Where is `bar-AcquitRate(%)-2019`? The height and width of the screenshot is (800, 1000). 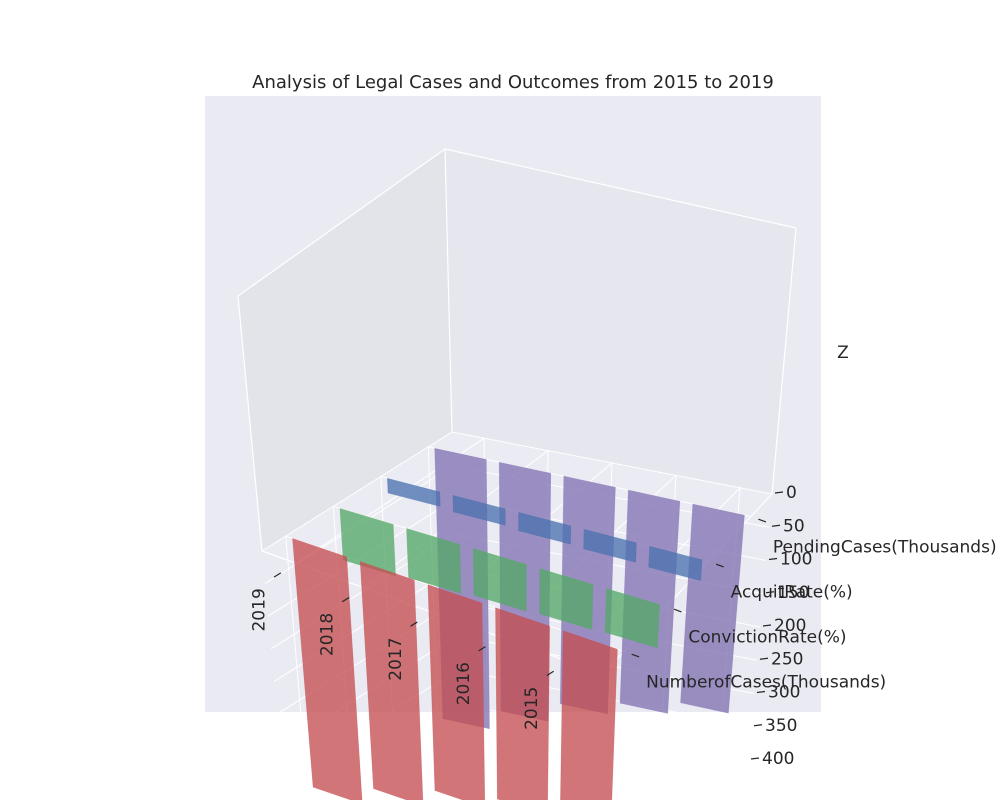
bar-AcquitRate(%)-2019 is located at coordinates (413, 492).